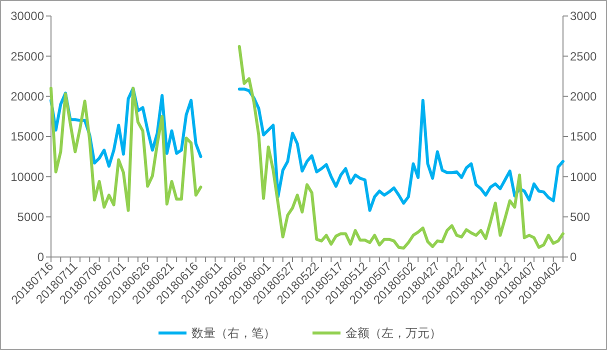 The width and height of the screenshot is (607, 350). What do you see at coordinates (27, 97) in the screenshot?
I see `y-tick-label: 20000` at bounding box center [27, 97].